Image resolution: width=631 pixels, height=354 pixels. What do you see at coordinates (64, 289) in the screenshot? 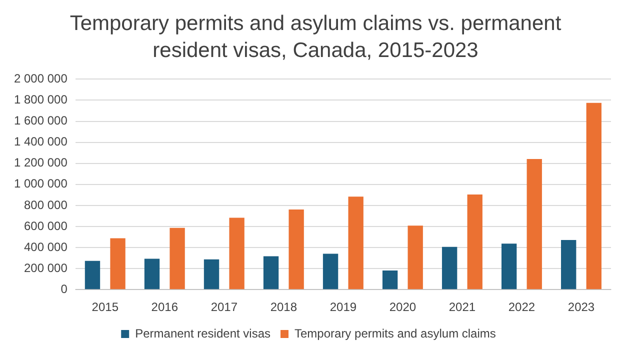
I see `y-tick-label: 0` at bounding box center [64, 289].